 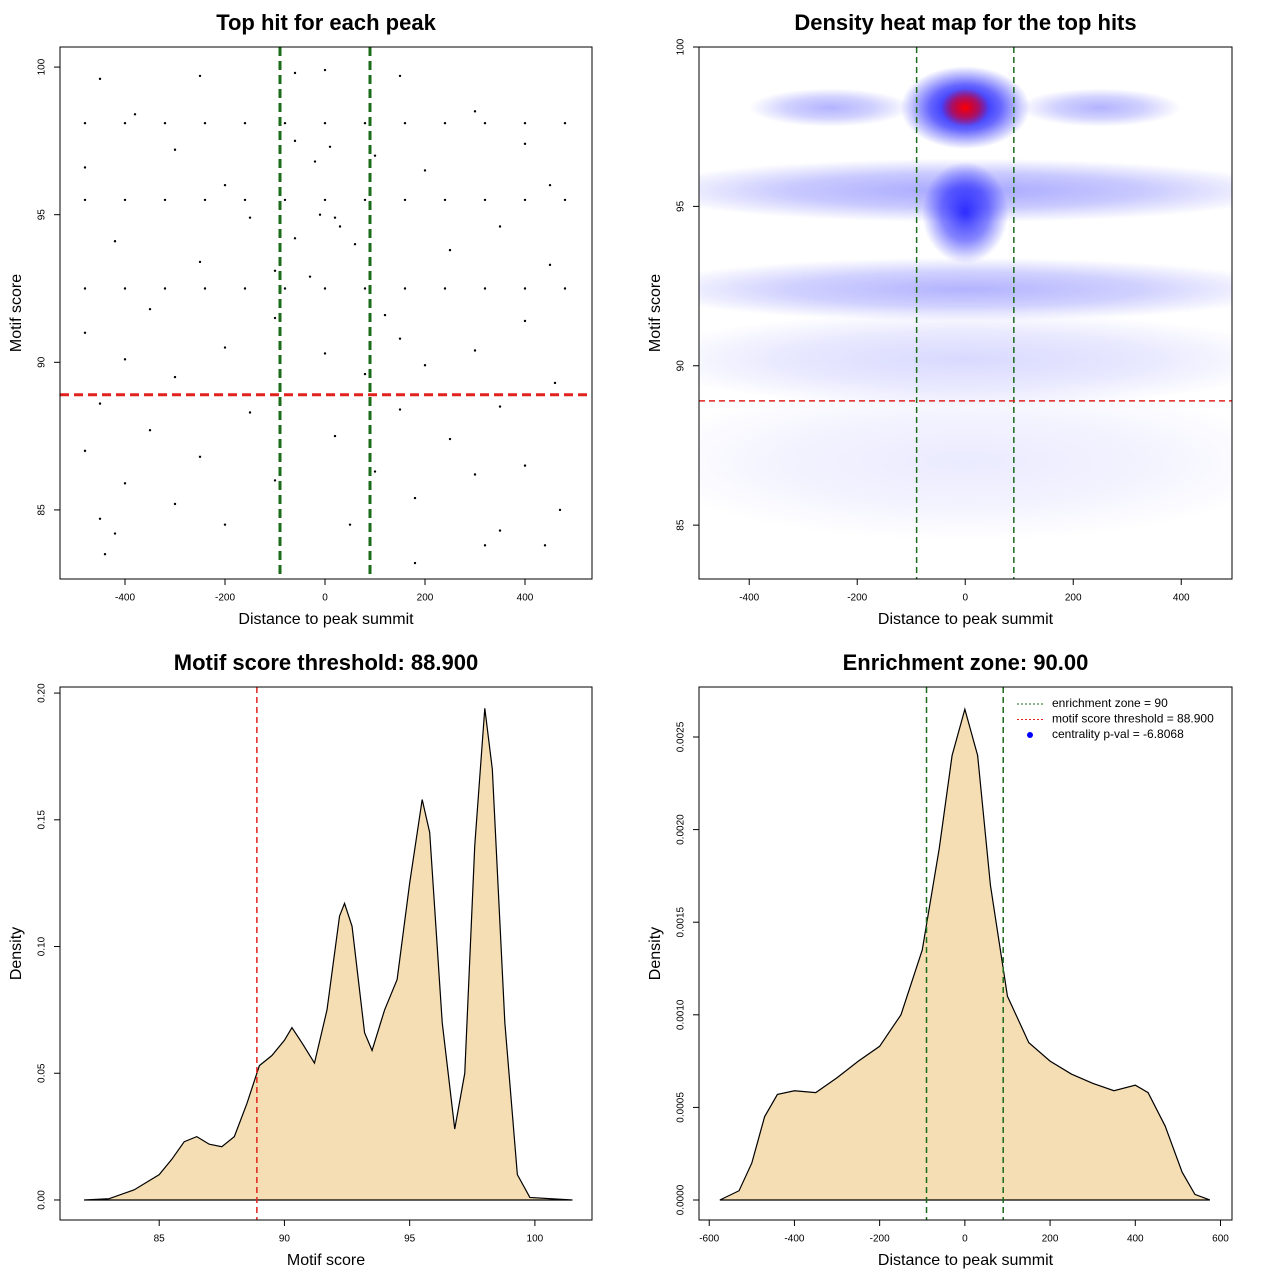 I want to click on y-axis-label: Motif score, so click(x=16, y=313).